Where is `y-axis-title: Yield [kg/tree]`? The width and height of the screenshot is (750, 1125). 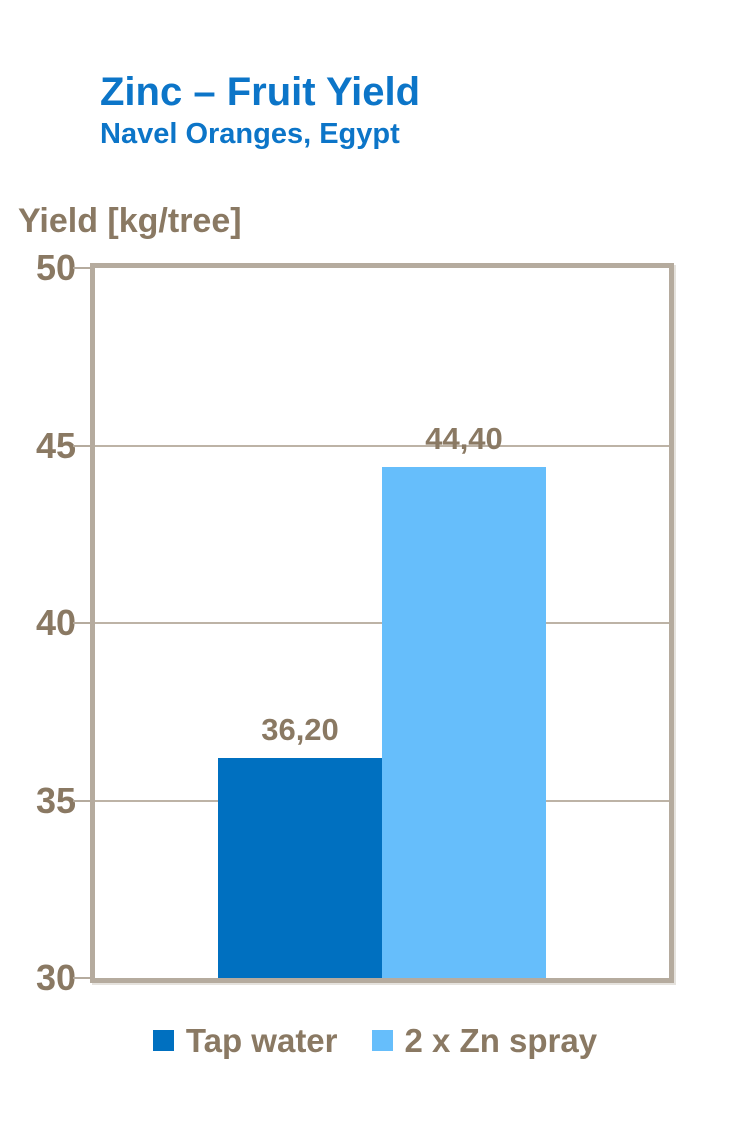 y-axis-title: Yield [kg/tree] is located at coordinates (130, 221).